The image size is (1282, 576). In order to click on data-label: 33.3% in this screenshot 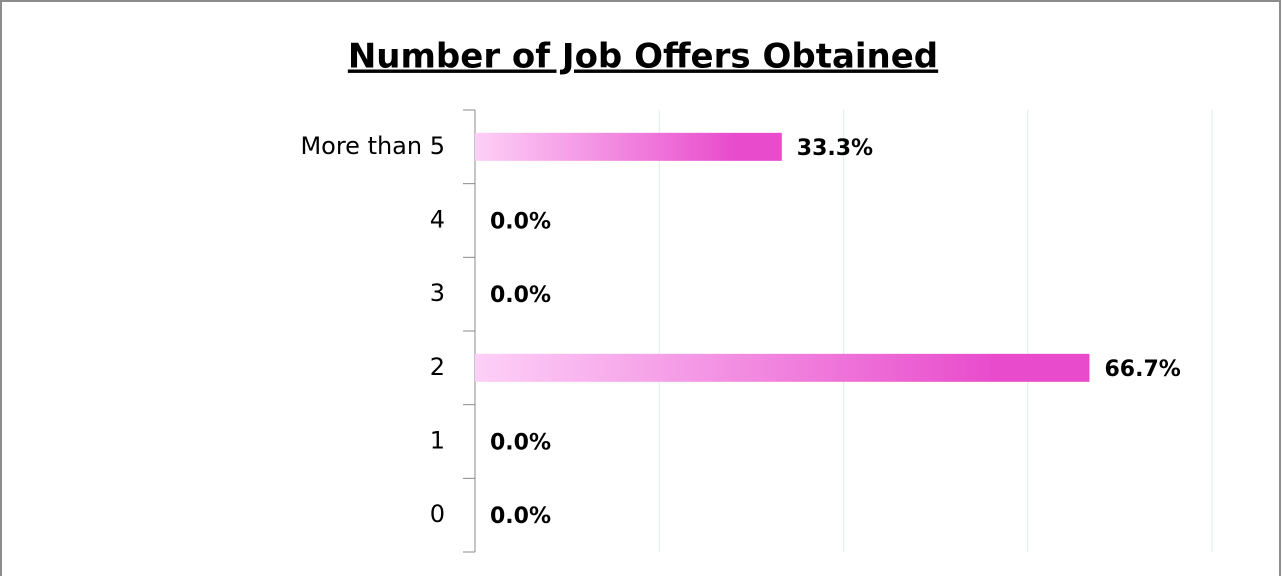, I will do `click(835, 148)`.